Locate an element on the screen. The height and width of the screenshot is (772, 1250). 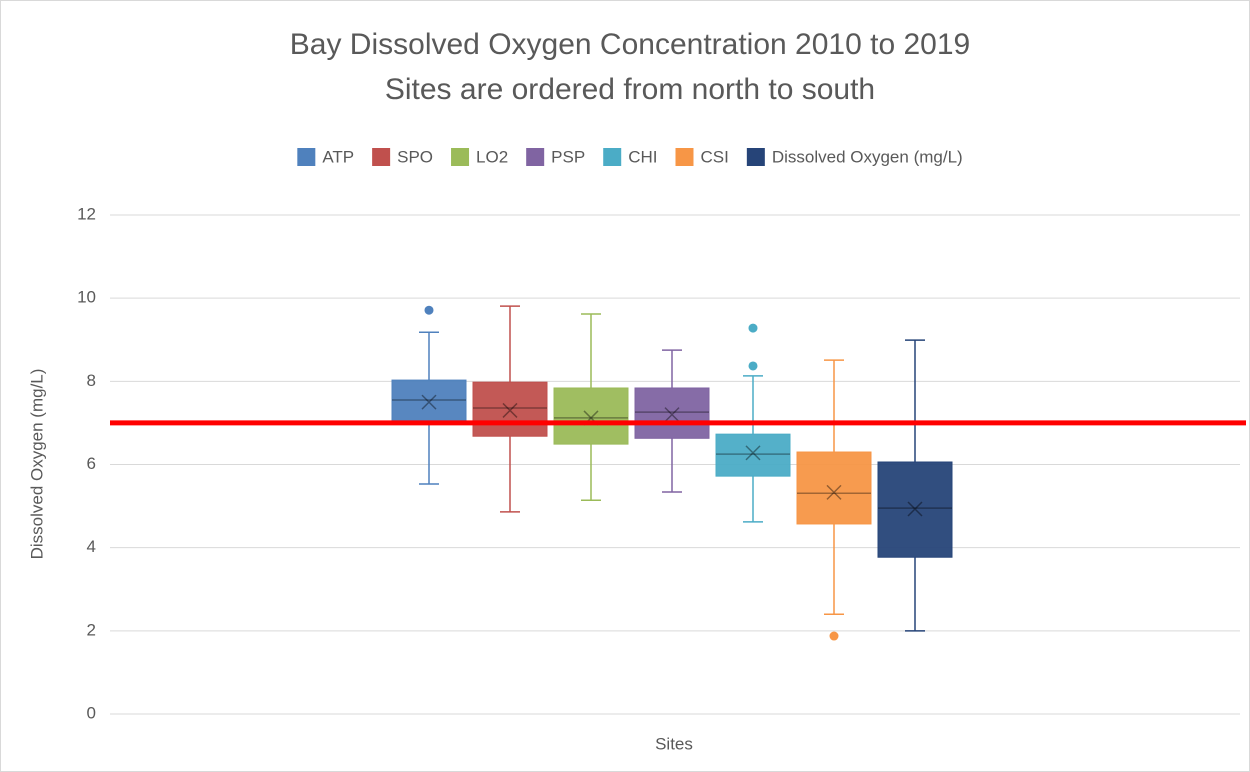
y-tick-label: 12 is located at coordinates (86, 213).